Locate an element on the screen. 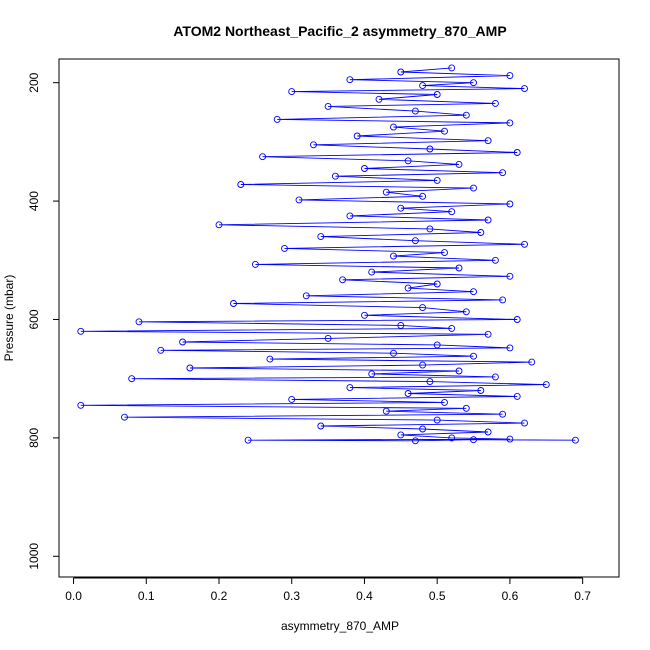 Image resolution: width=650 pixels, height=650 pixels. y-tick-label: 600 is located at coordinates (34, 319).